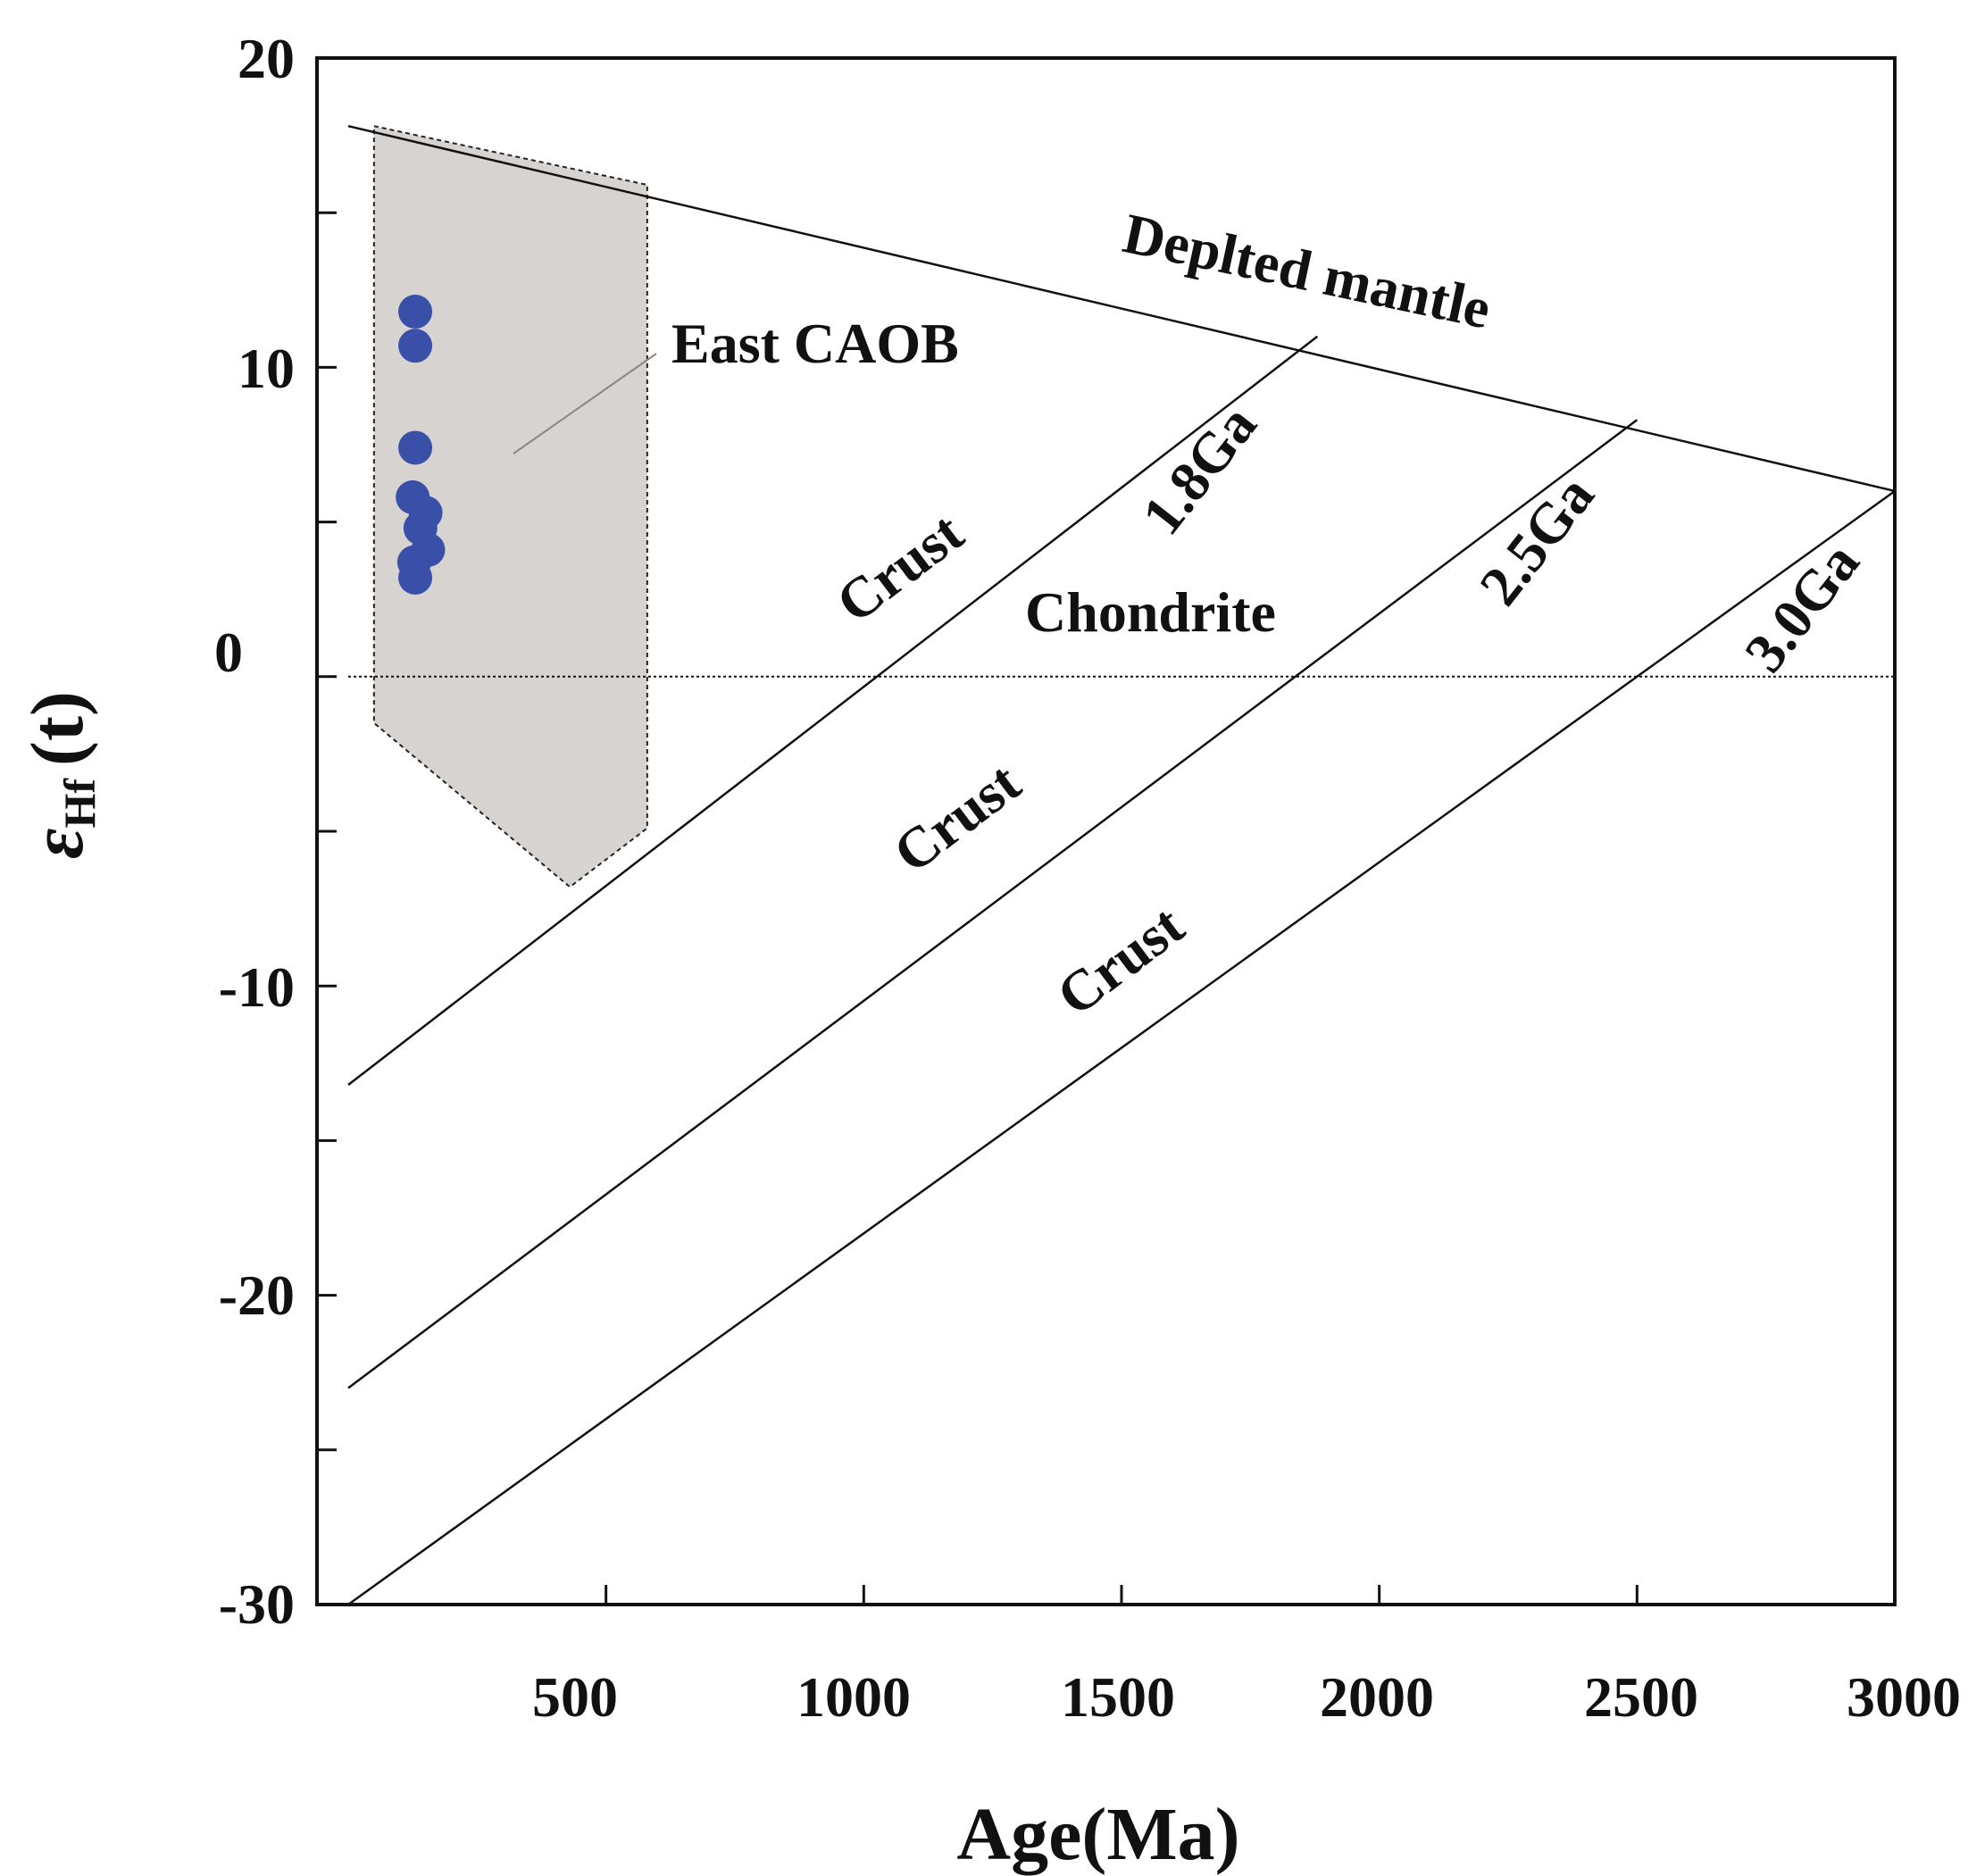 The image size is (1968, 1876). I want to click on label-3-0ga: 3.0Ga, so click(1802, 606).